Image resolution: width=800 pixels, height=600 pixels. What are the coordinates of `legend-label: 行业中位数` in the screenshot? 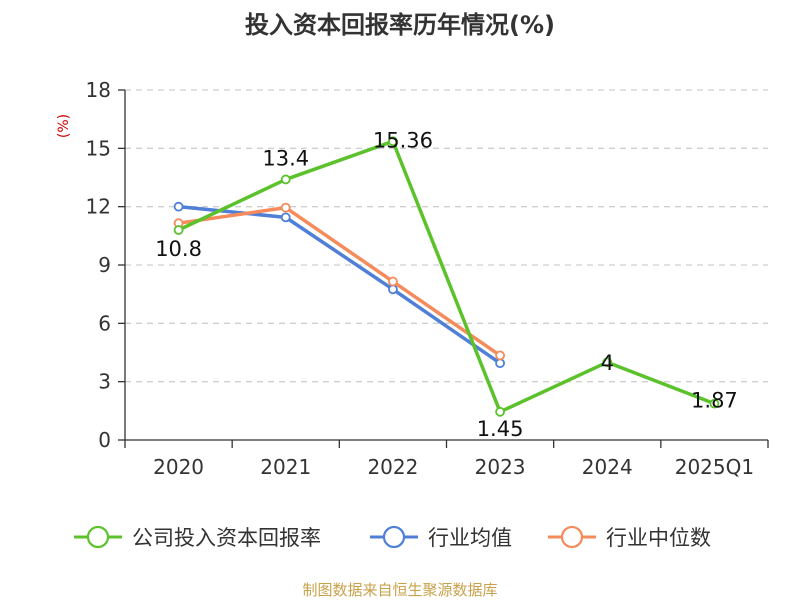 It's located at (658, 538).